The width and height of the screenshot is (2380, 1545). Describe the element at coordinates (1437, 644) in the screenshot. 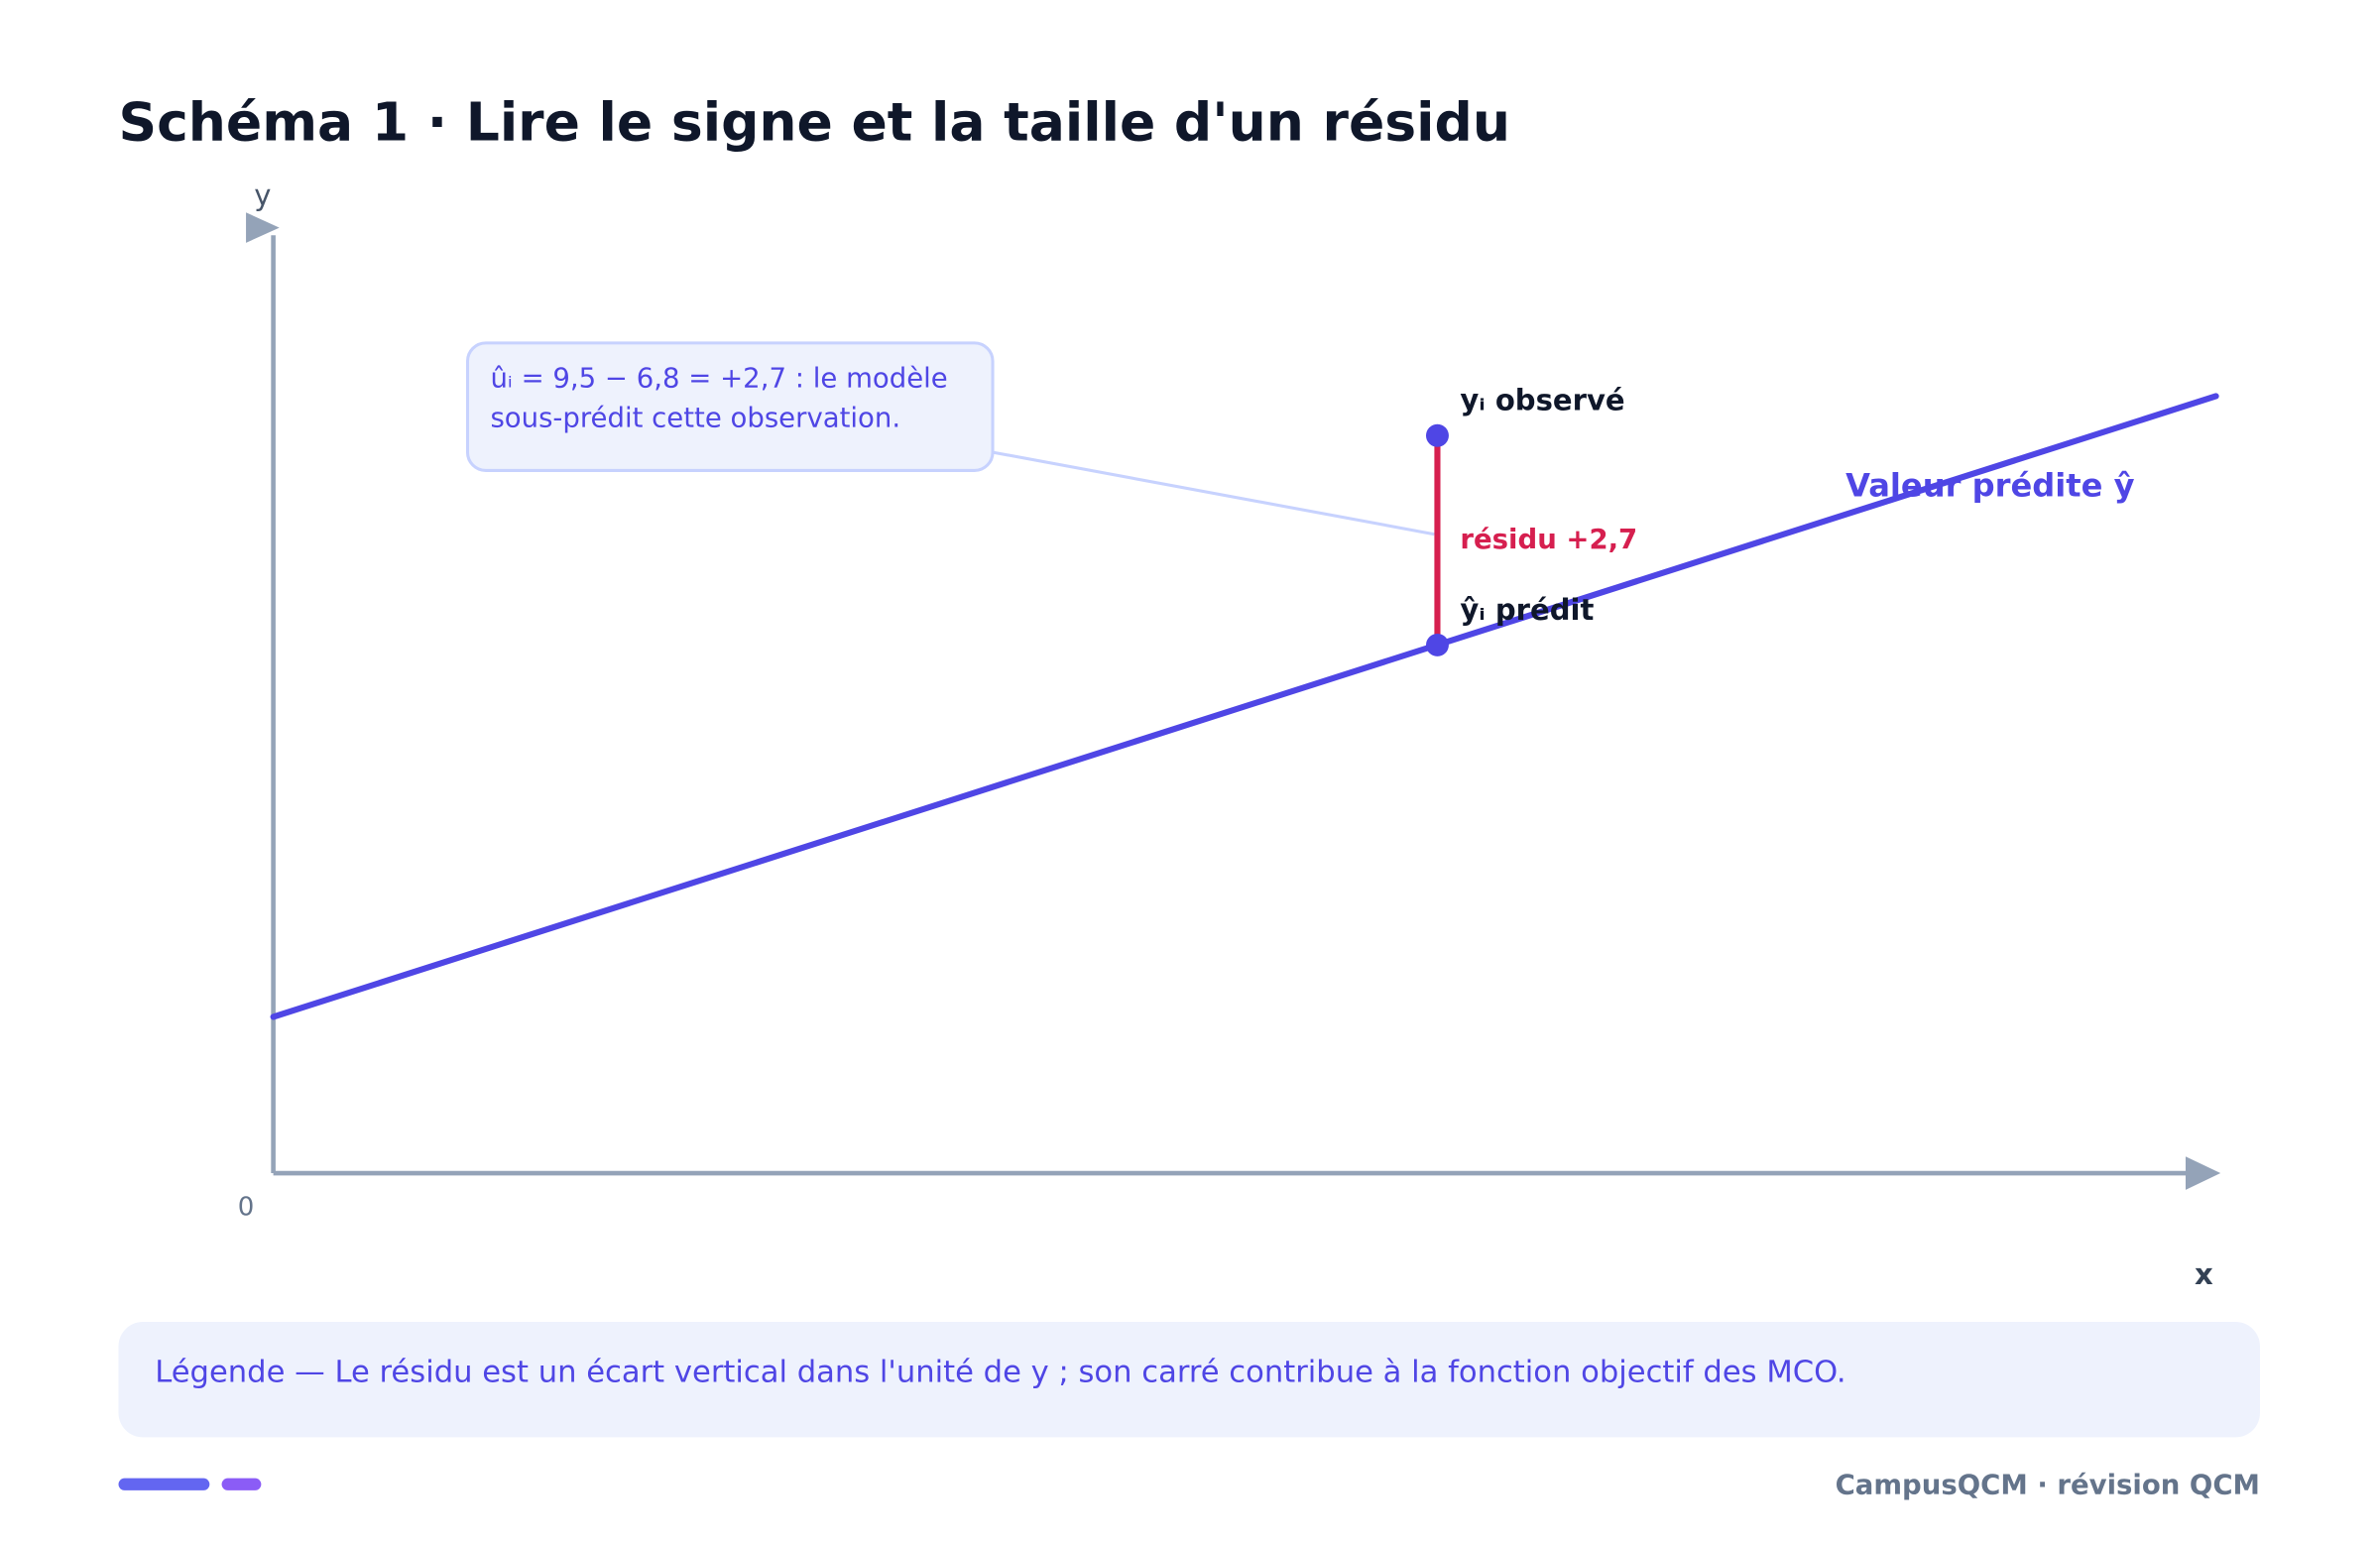

I see `predicted-point` at that location.